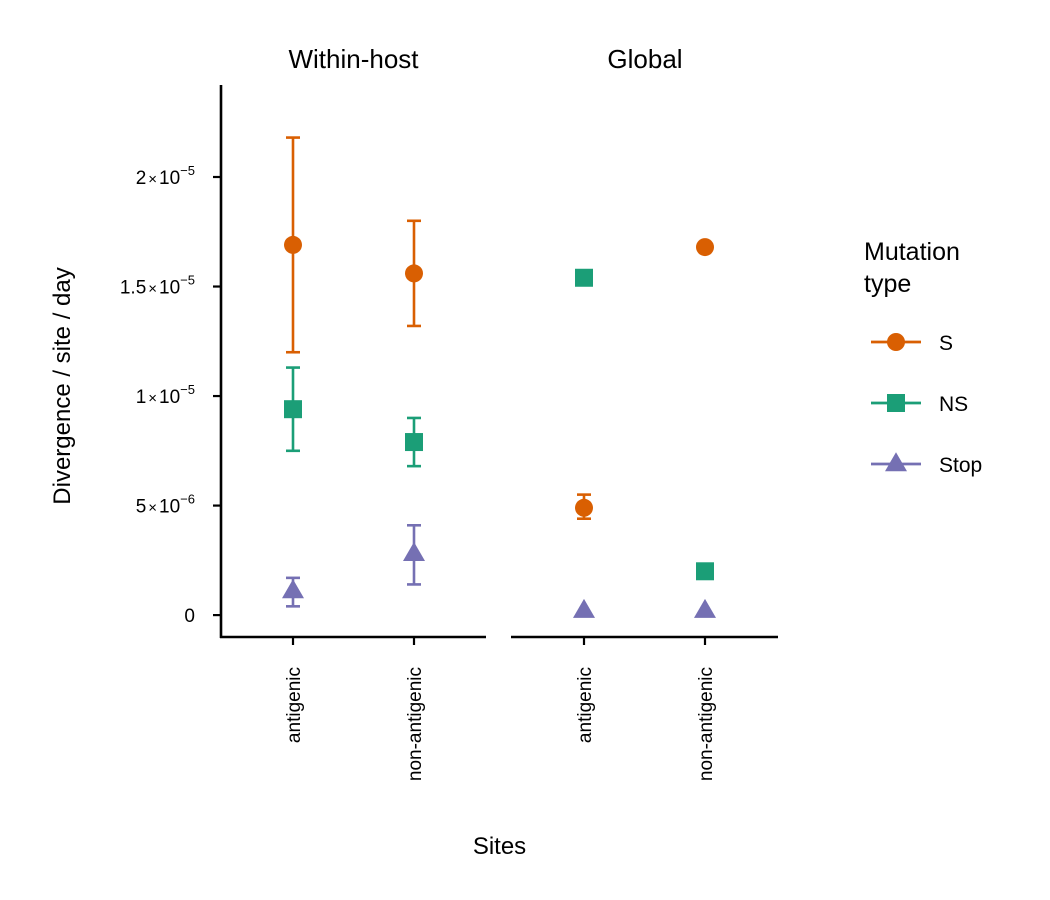 Image resolution: width=1050 pixels, height=900 pixels. What do you see at coordinates (187, 499) in the screenshot?
I see `y-tick-exponent: −6` at bounding box center [187, 499].